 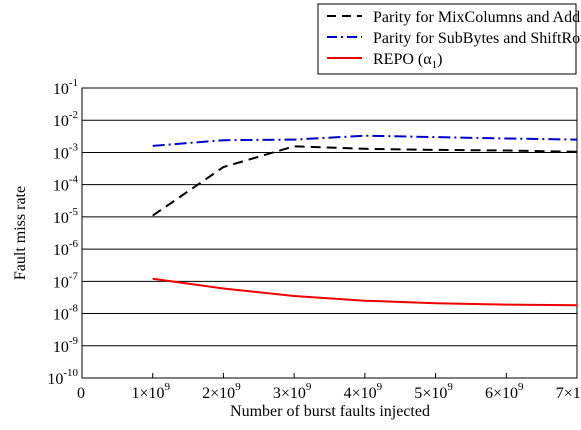 What do you see at coordinates (81, 393) in the screenshot?
I see `x-tick-label: 0` at bounding box center [81, 393].